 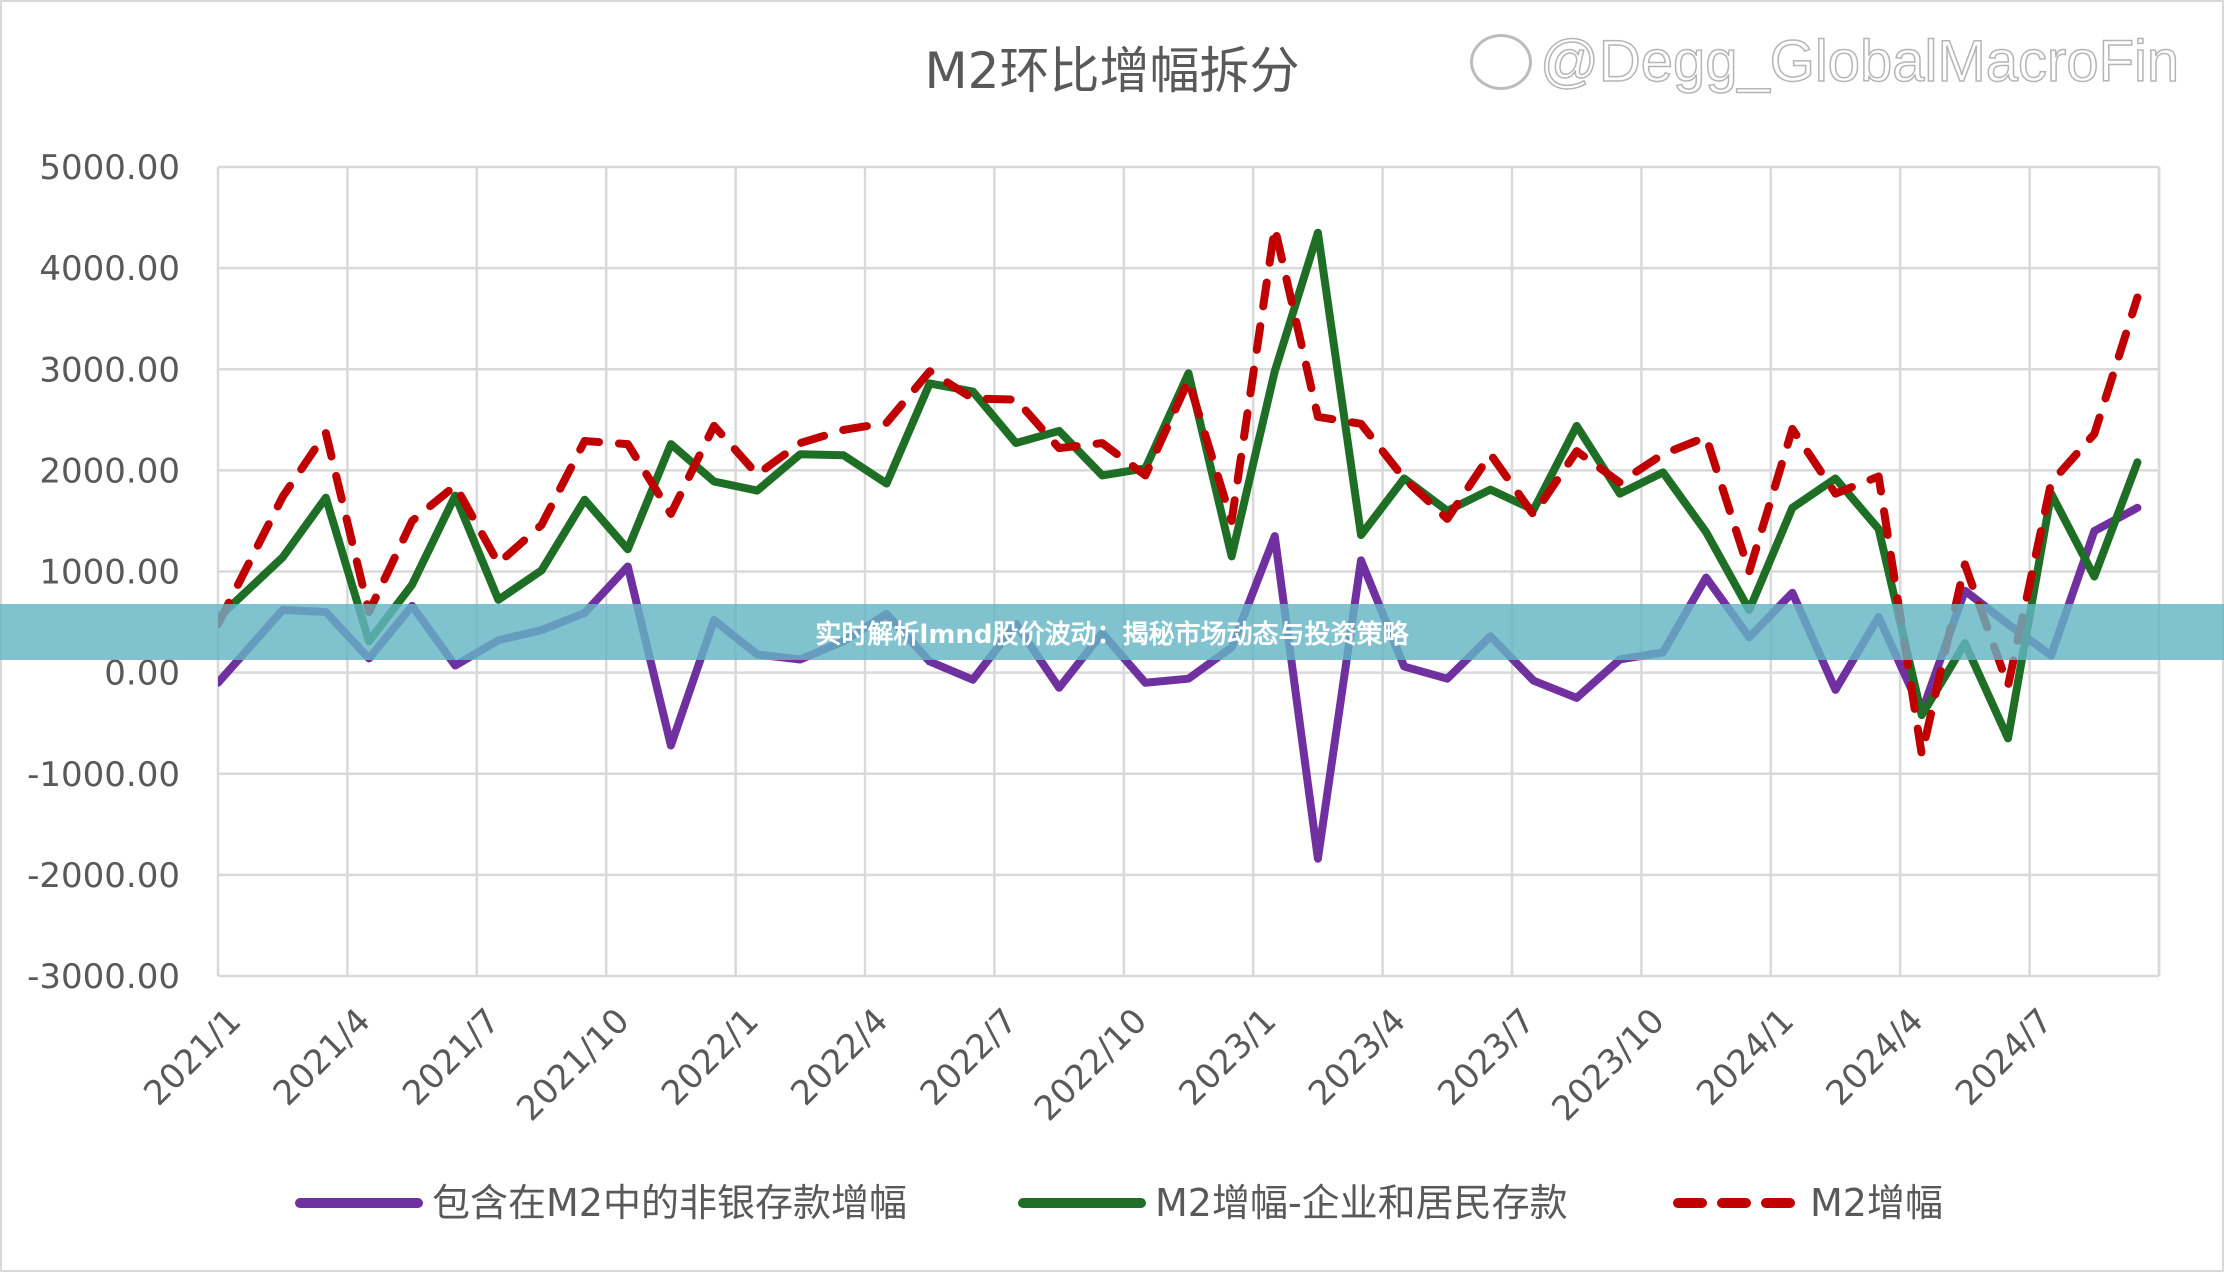 I want to click on y-tick-label: 3000.00, so click(x=109, y=370).